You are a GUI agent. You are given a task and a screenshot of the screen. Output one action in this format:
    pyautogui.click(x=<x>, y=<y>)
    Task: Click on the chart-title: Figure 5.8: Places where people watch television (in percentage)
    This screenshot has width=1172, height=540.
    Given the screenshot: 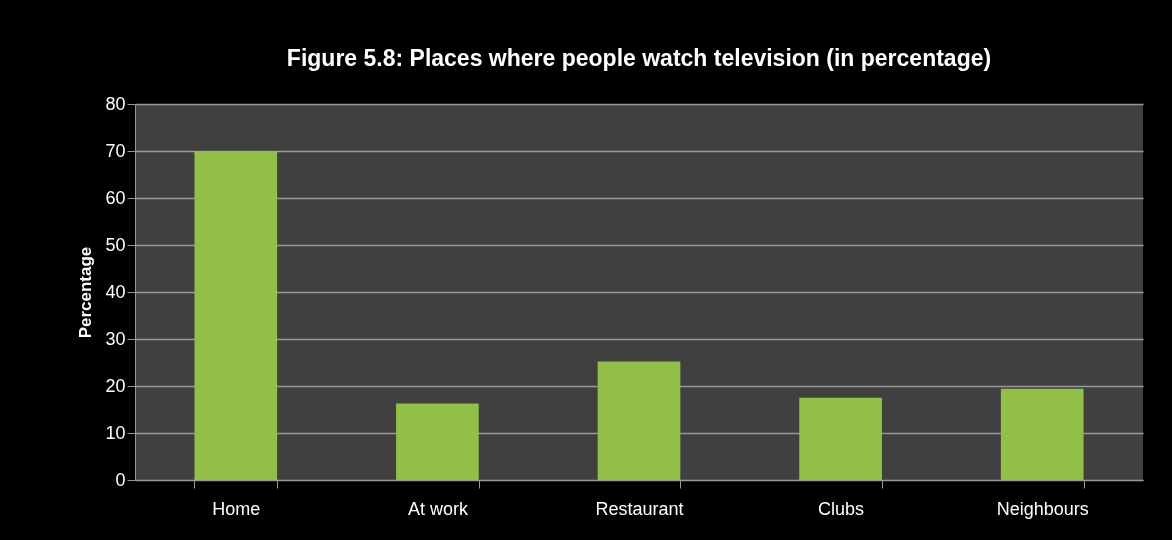 What is the action you would take?
    pyautogui.click(x=639, y=58)
    